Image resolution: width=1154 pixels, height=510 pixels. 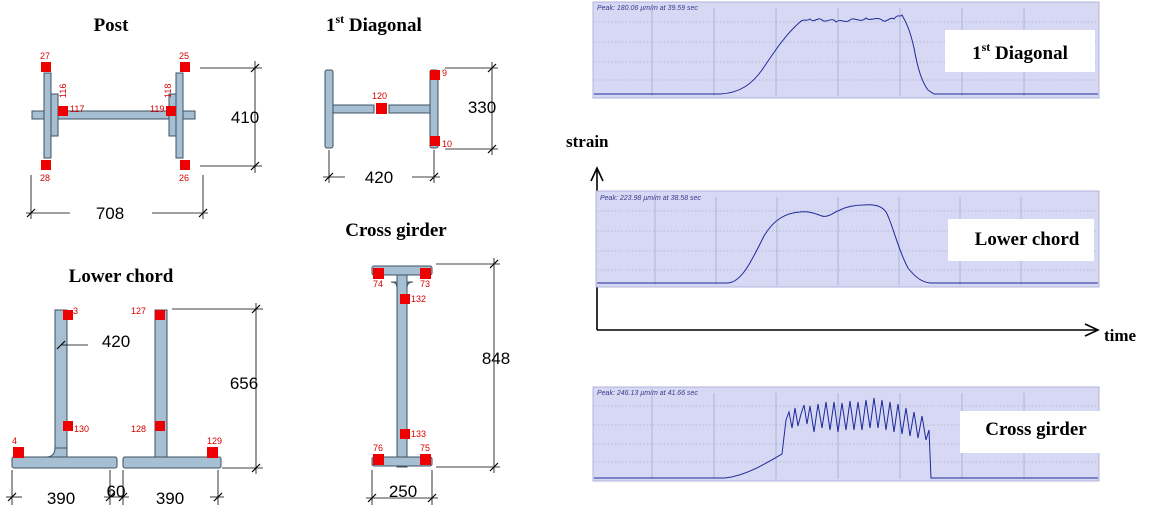 I want to click on post-left-stiffener, so click(x=54, y=115).